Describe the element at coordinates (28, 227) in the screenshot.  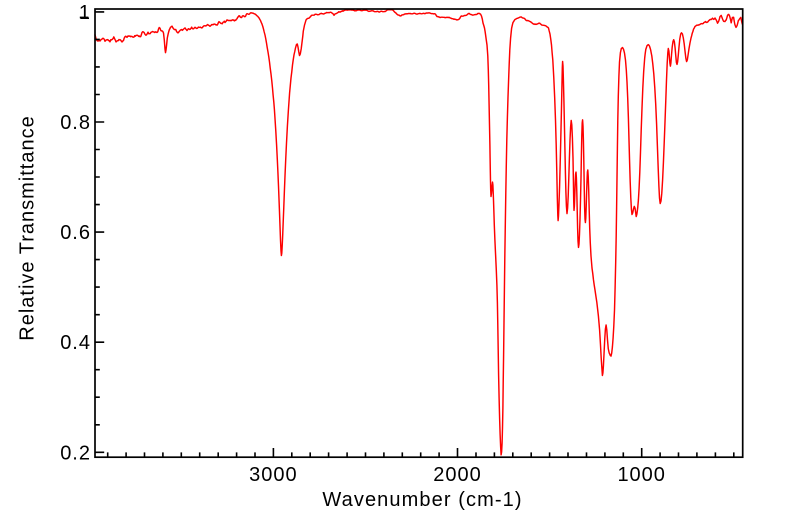
I see `svg-text: Relative Transmittance` at that location.